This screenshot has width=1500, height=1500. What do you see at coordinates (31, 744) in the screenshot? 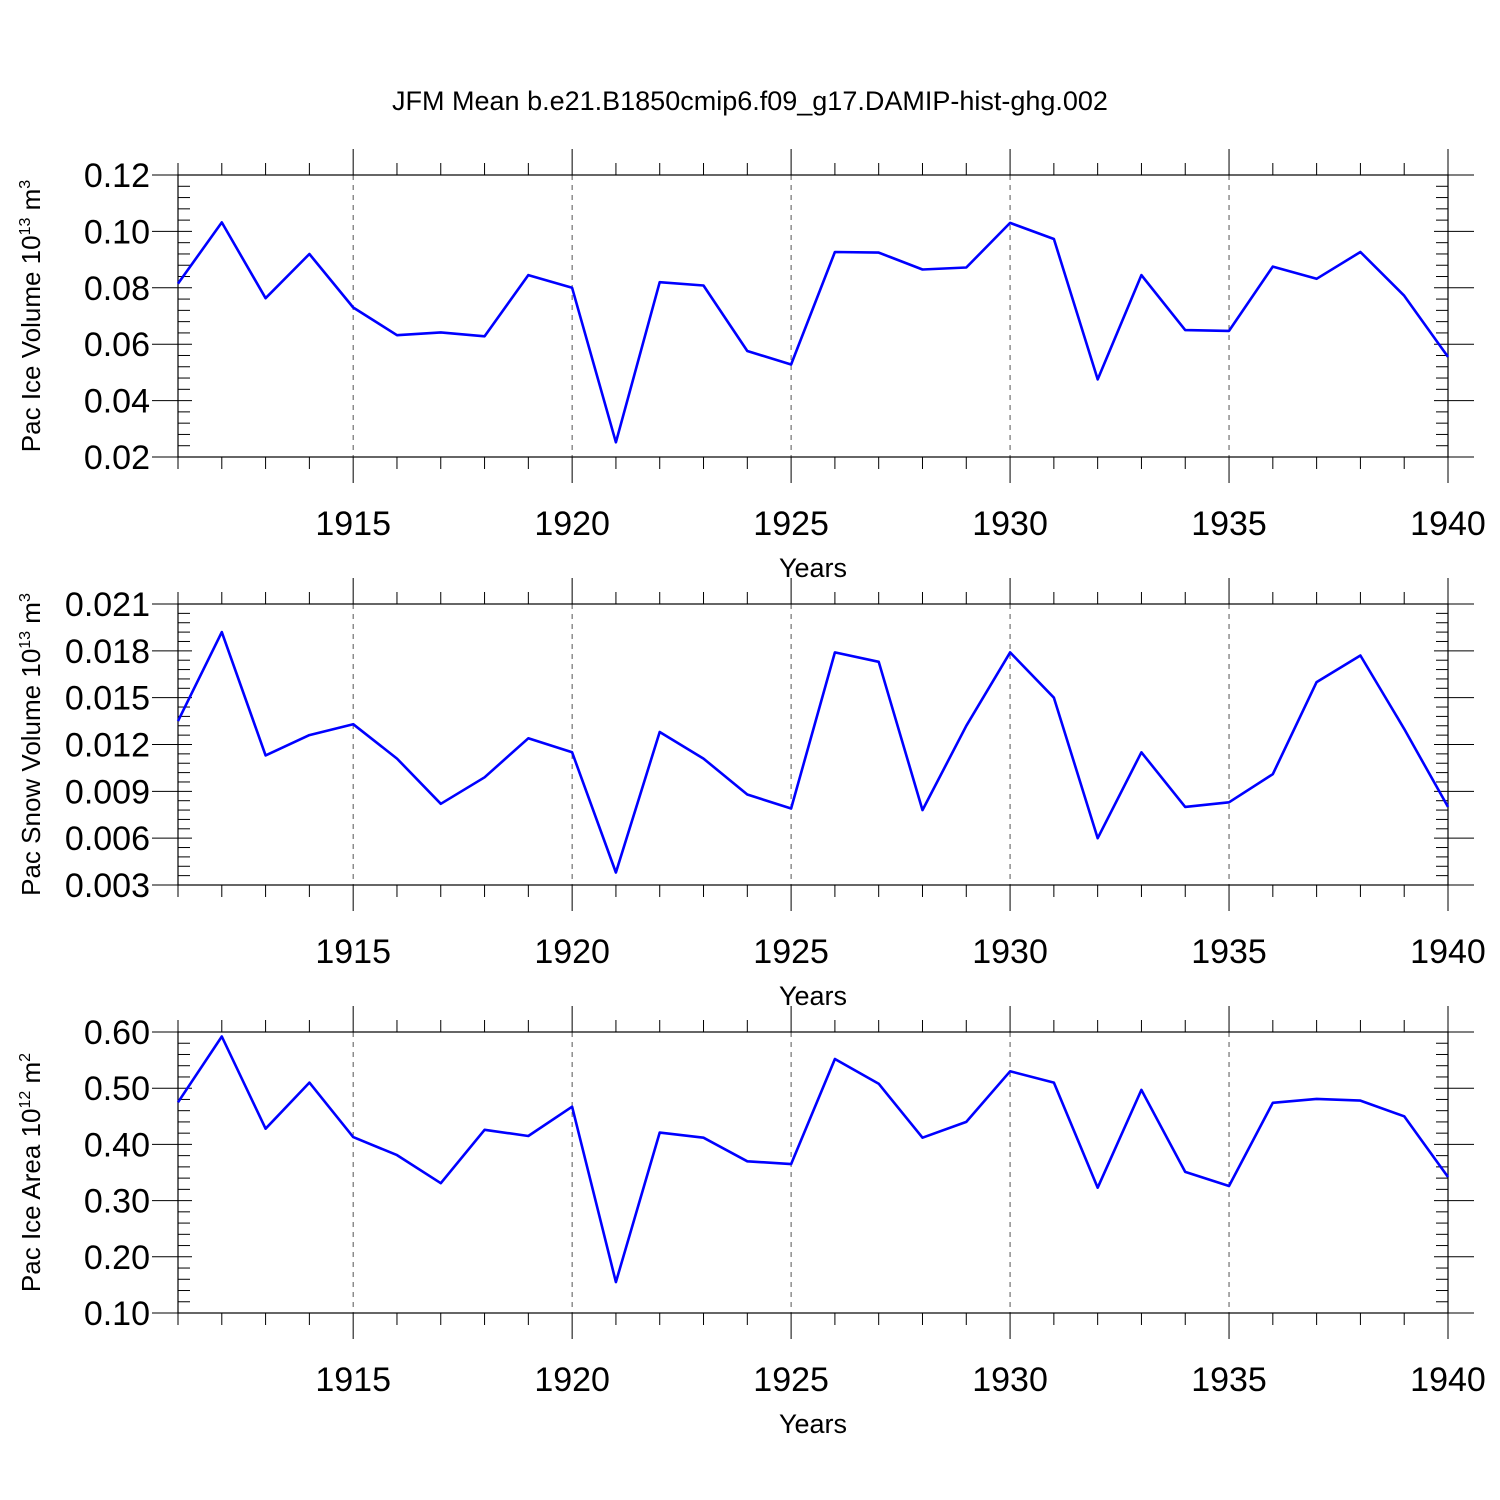
I see `y-axis-label: Pac Snow Volume 1013 m3` at bounding box center [31, 744].